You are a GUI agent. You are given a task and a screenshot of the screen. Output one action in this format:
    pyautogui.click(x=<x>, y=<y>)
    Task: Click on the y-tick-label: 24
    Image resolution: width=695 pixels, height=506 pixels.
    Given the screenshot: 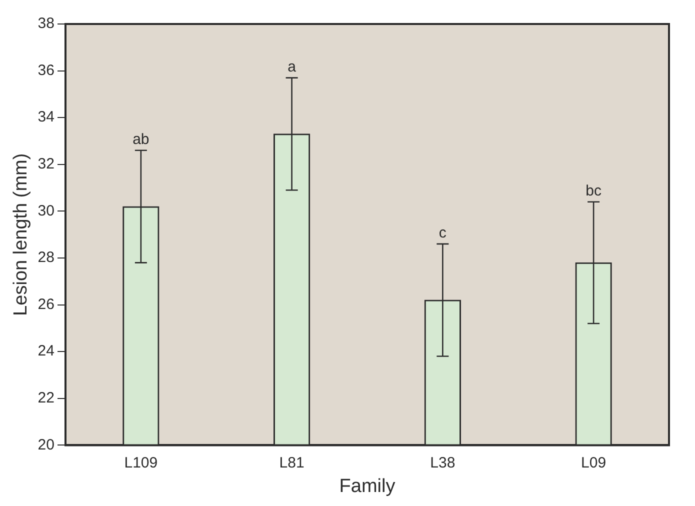 What is the action you would take?
    pyautogui.click(x=46, y=351)
    